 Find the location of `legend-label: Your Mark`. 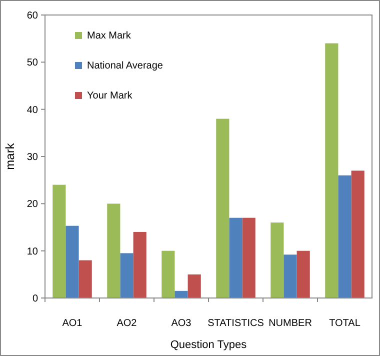

legend-label: Your Mark is located at coordinates (110, 96).